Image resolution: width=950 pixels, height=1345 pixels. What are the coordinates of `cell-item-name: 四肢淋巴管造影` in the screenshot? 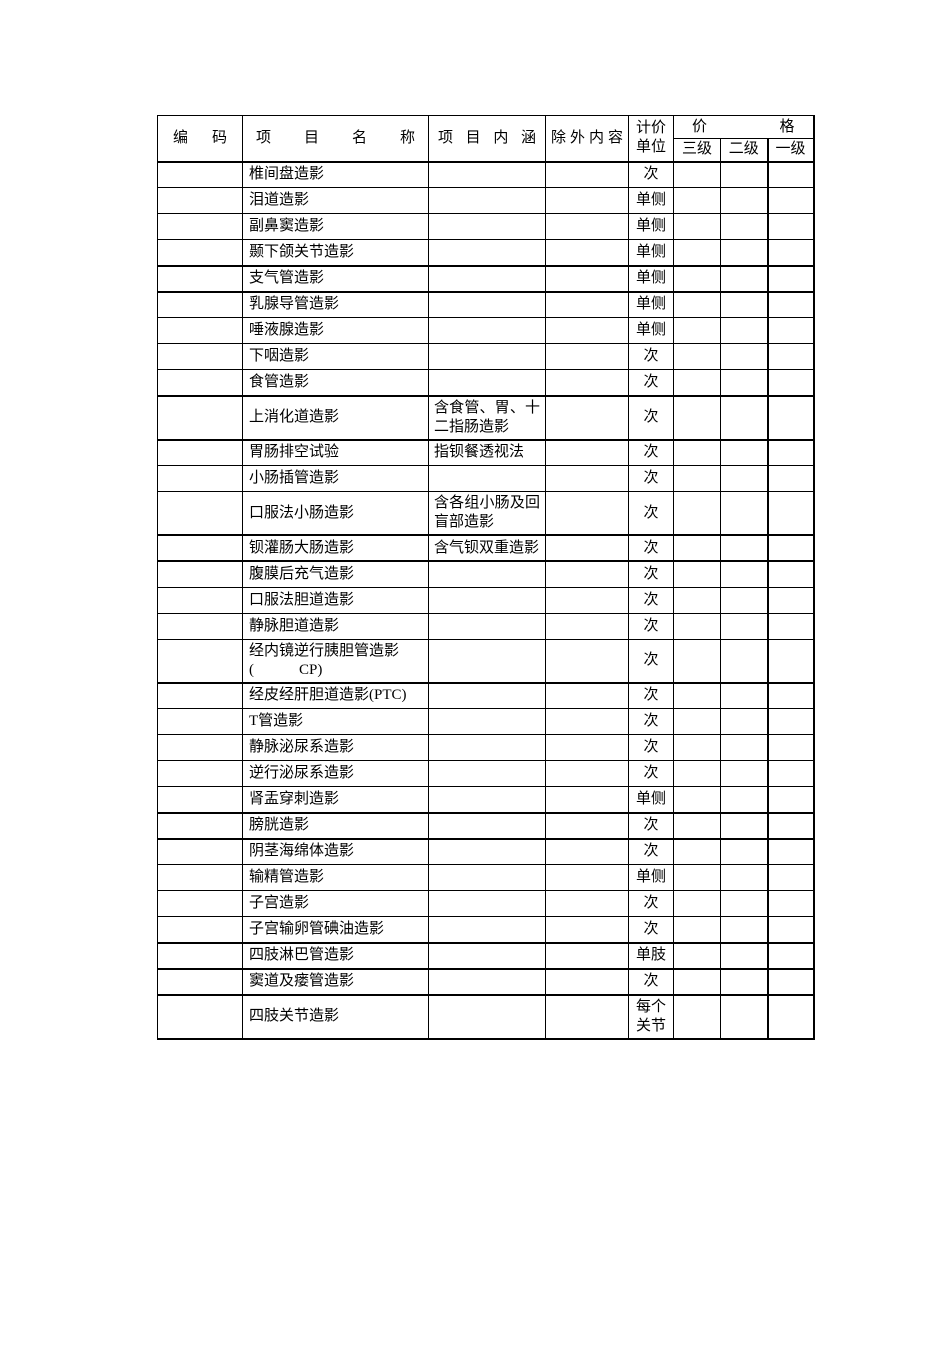 It's located at (335, 955).